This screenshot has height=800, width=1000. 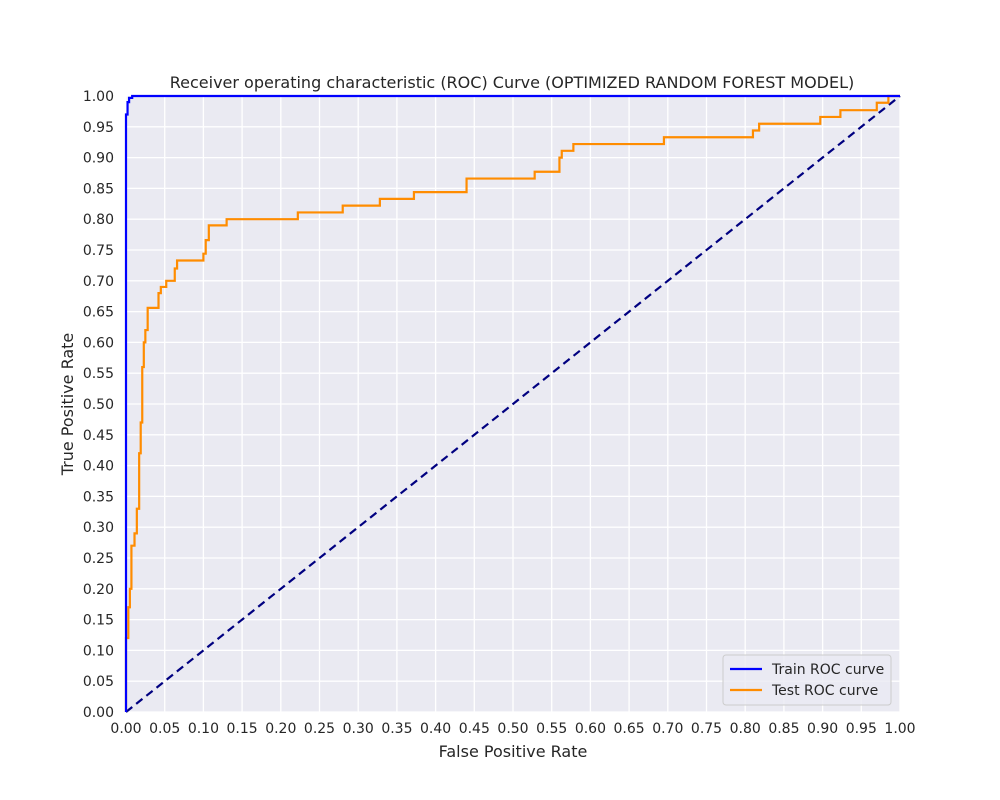 I want to click on y-tick-label: 0.65, so click(x=98, y=313).